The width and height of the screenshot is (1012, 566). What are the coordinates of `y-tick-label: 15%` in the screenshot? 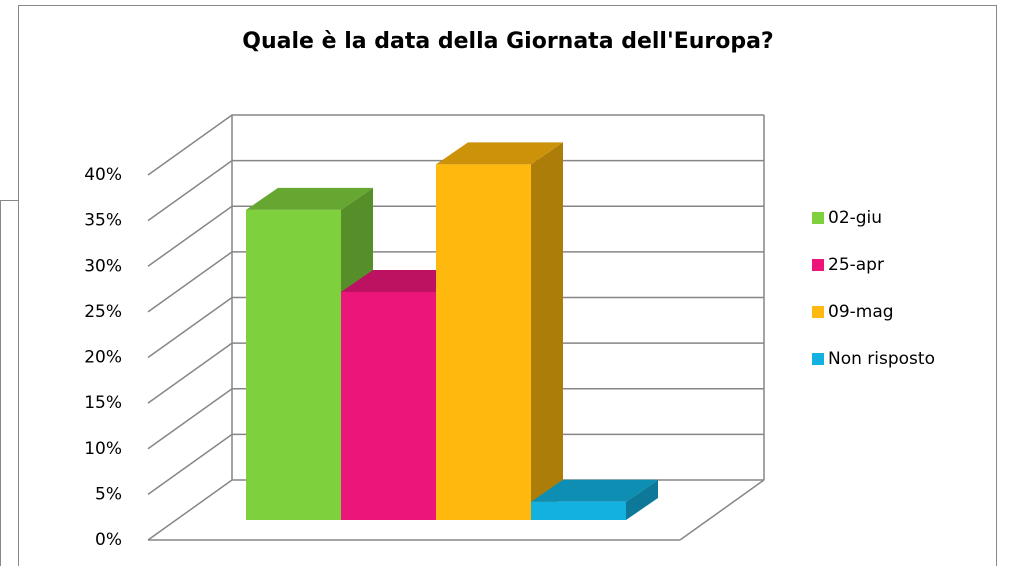 It's located at (103, 403).